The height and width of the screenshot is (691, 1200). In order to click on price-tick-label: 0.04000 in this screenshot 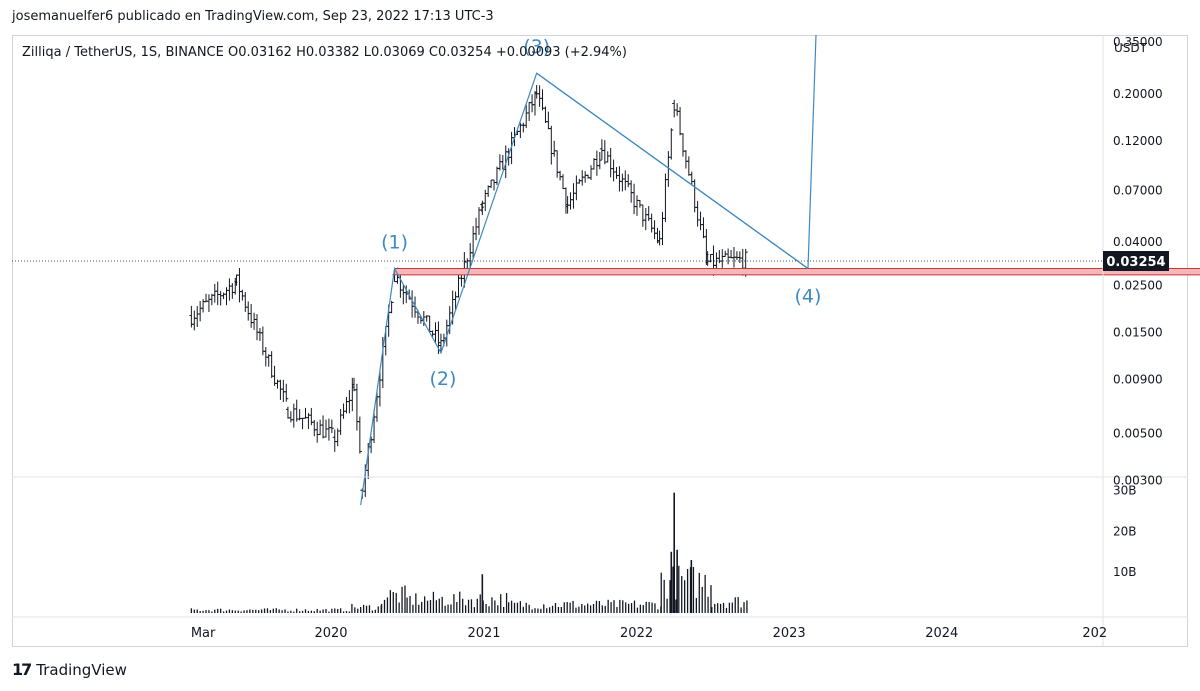, I will do `click(1138, 242)`.